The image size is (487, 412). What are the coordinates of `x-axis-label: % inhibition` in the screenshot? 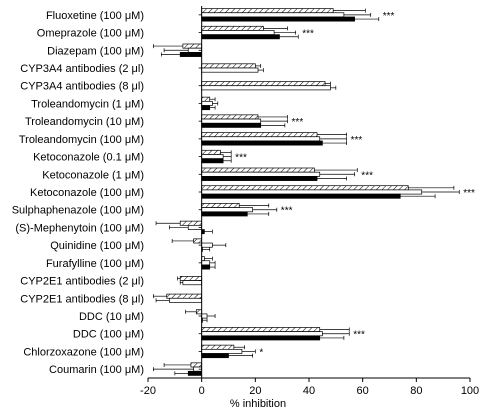 It's located at (258, 404).